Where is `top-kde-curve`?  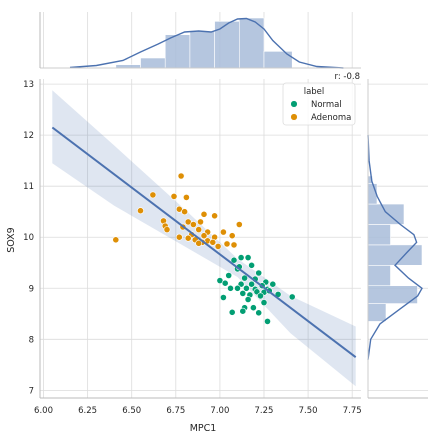 top-kde-curve is located at coordinates (206, 43).